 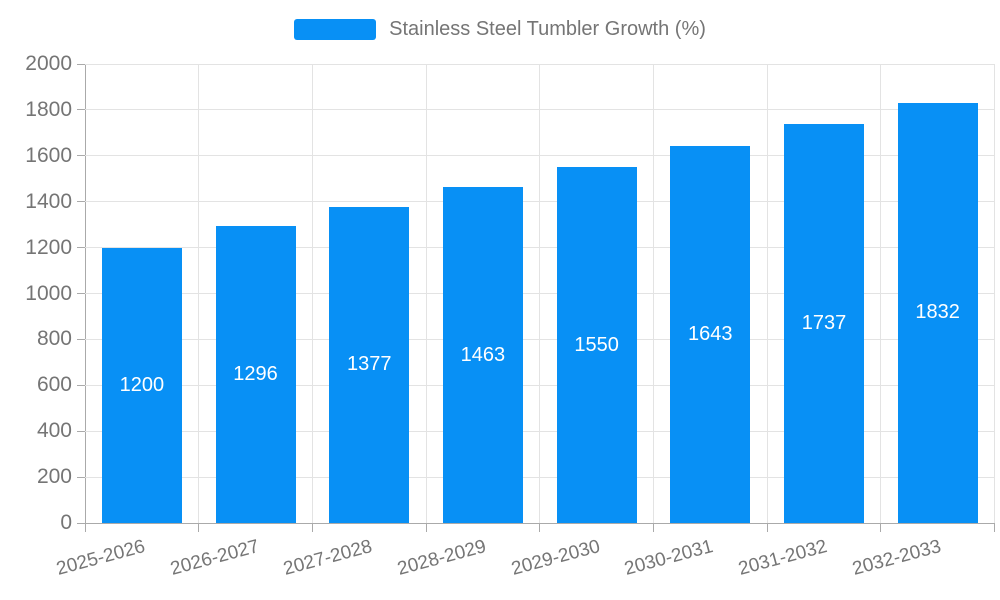 I want to click on y-axis-tick-label: 1200, so click(x=48, y=247).